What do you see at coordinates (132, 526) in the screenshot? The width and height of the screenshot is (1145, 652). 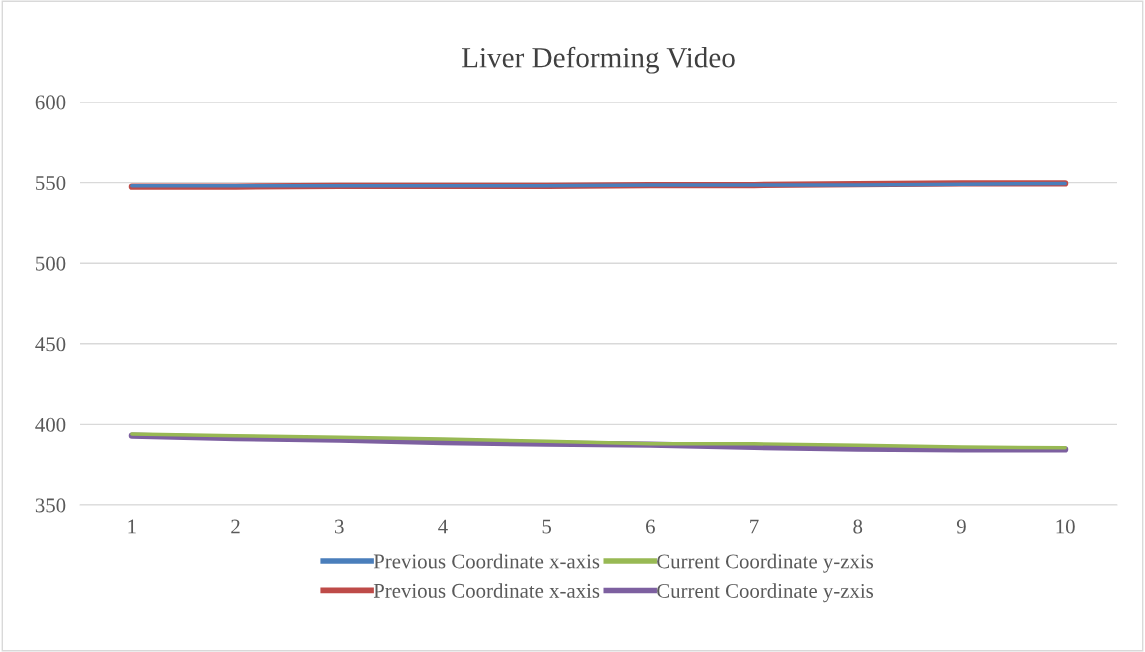 I see `x-tick-label: 1` at bounding box center [132, 526].